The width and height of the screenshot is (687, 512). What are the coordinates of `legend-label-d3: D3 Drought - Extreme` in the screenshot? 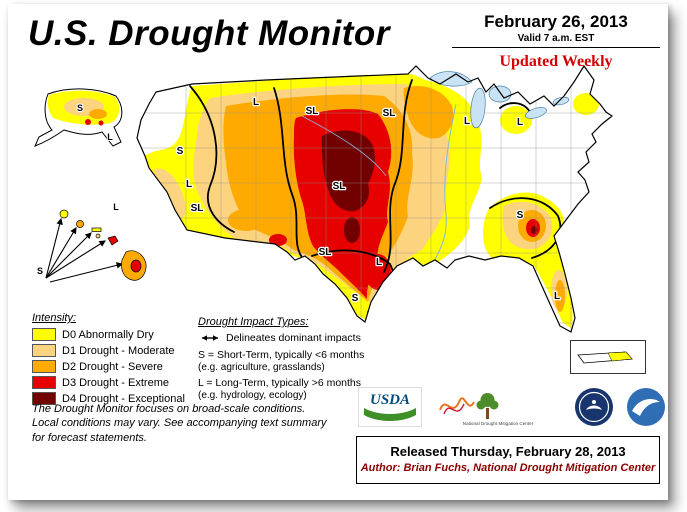 It's located at (115, 382).